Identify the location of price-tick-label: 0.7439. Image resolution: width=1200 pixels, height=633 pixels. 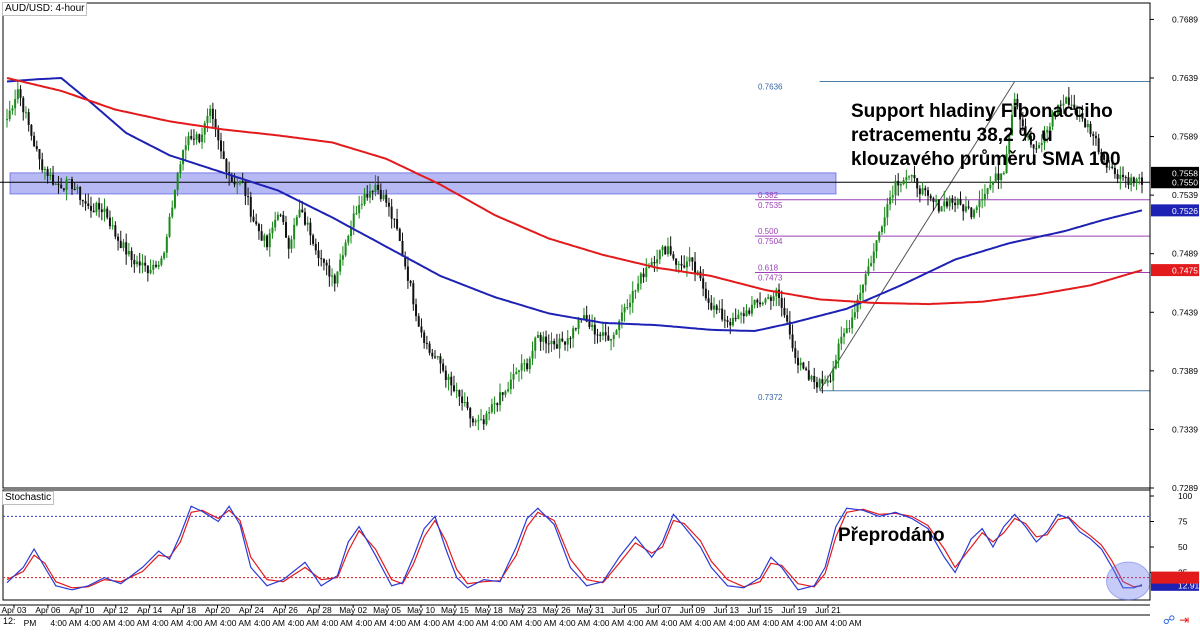
(1185, 312).